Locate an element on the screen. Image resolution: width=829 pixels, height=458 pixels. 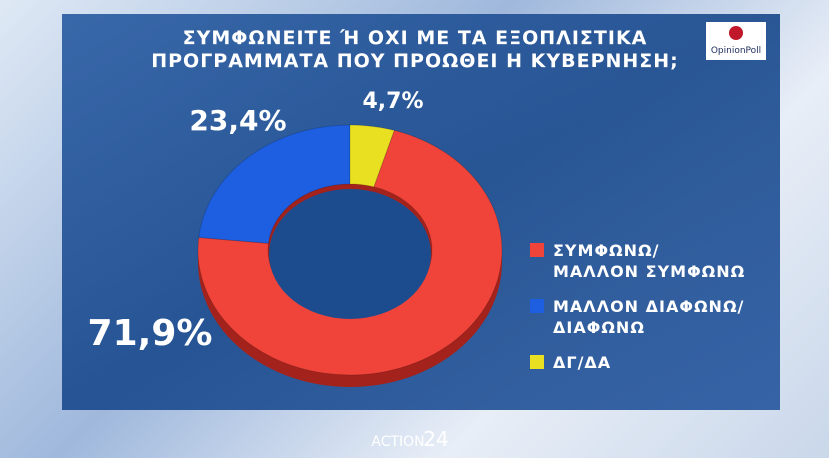
channel: ACTION is located at coordinates (397, 442).